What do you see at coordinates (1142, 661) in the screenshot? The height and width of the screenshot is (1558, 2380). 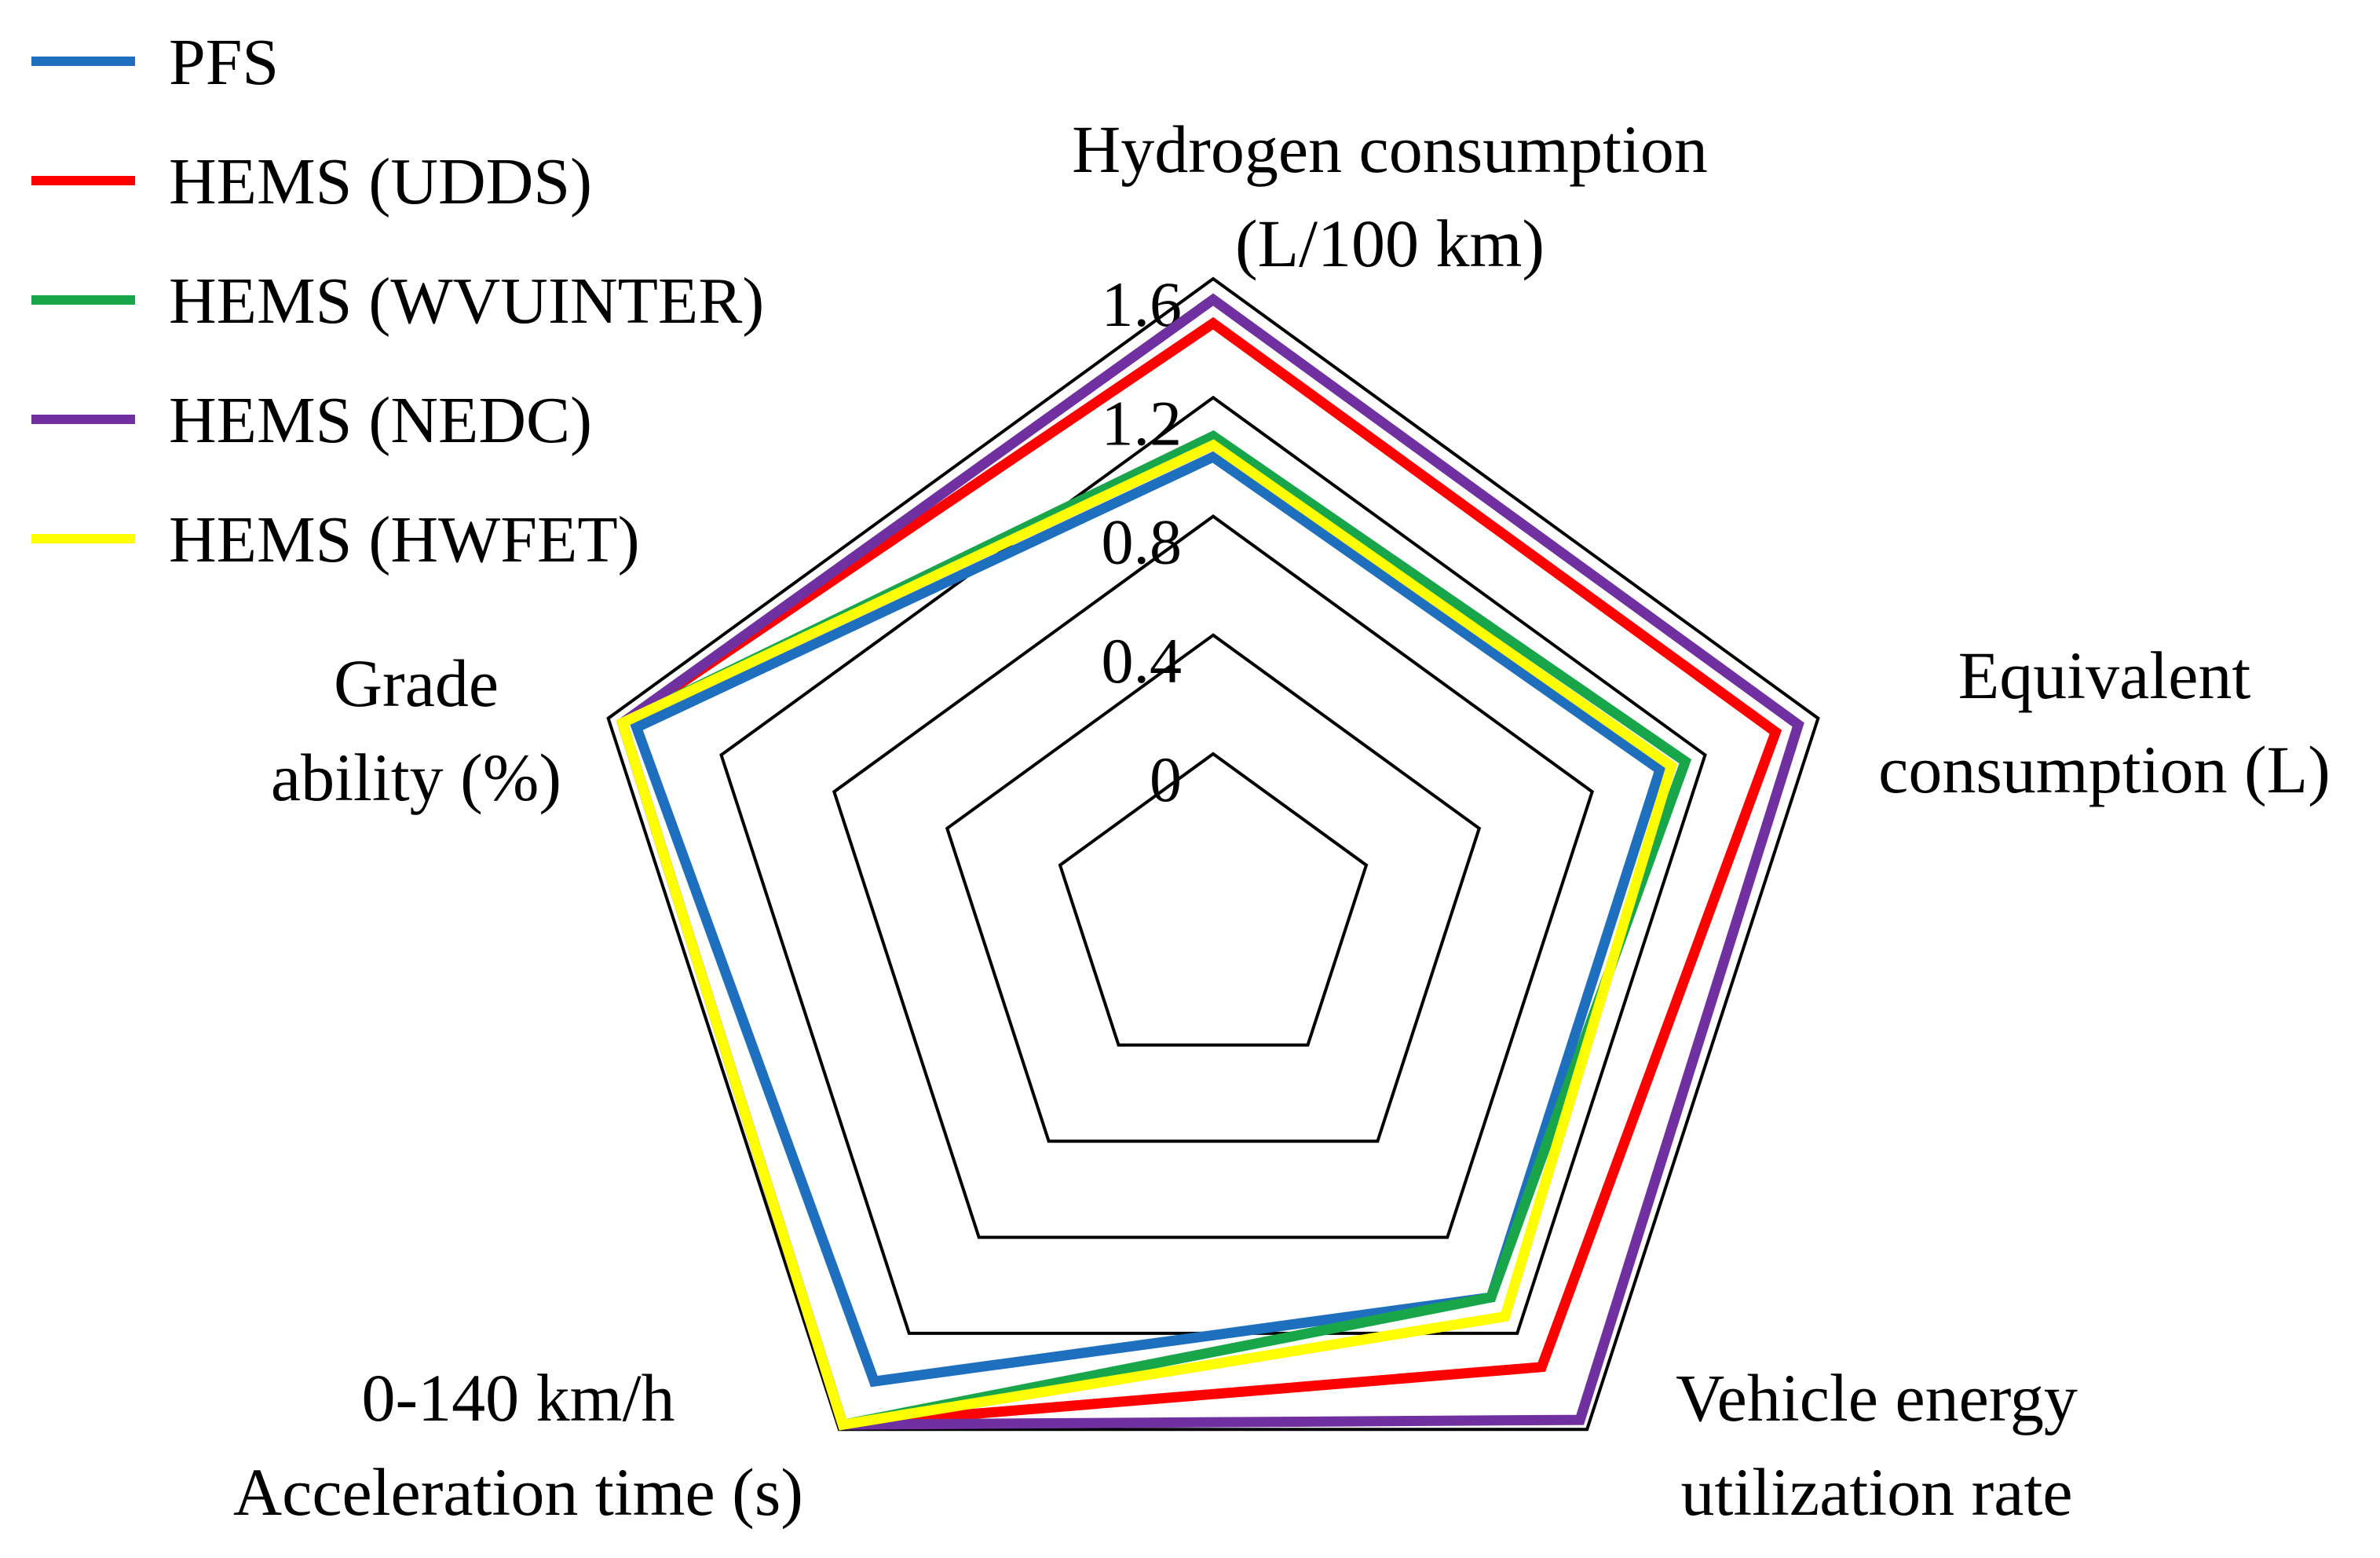 I see `tick-label-1: 0.4` at bounding box center [1142, 661].